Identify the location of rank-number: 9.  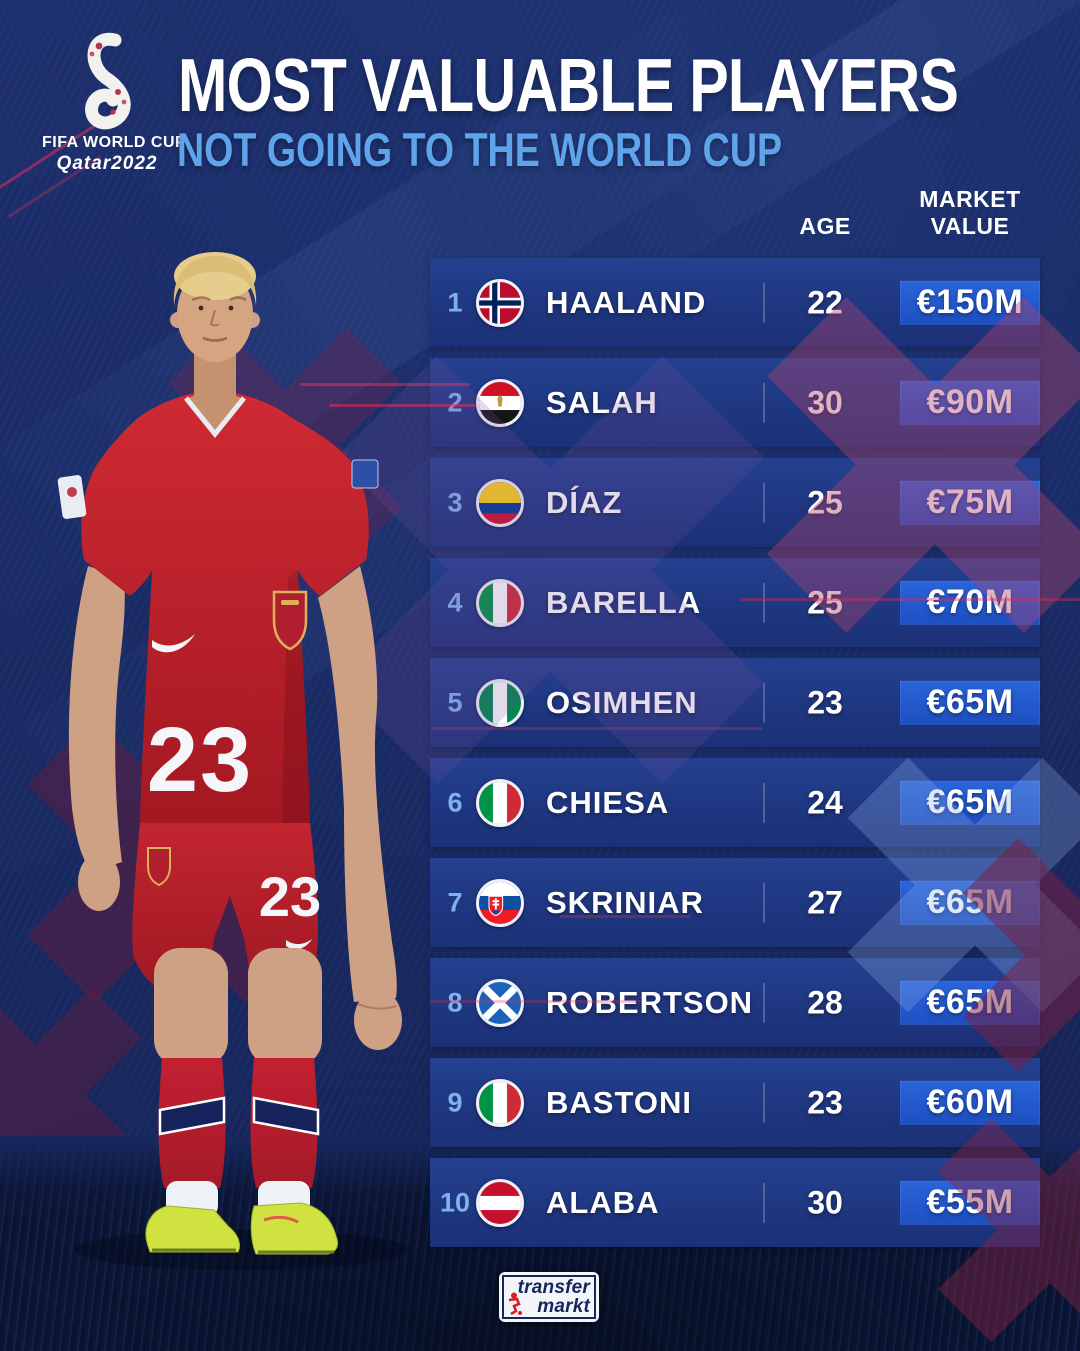
(455, 1102).